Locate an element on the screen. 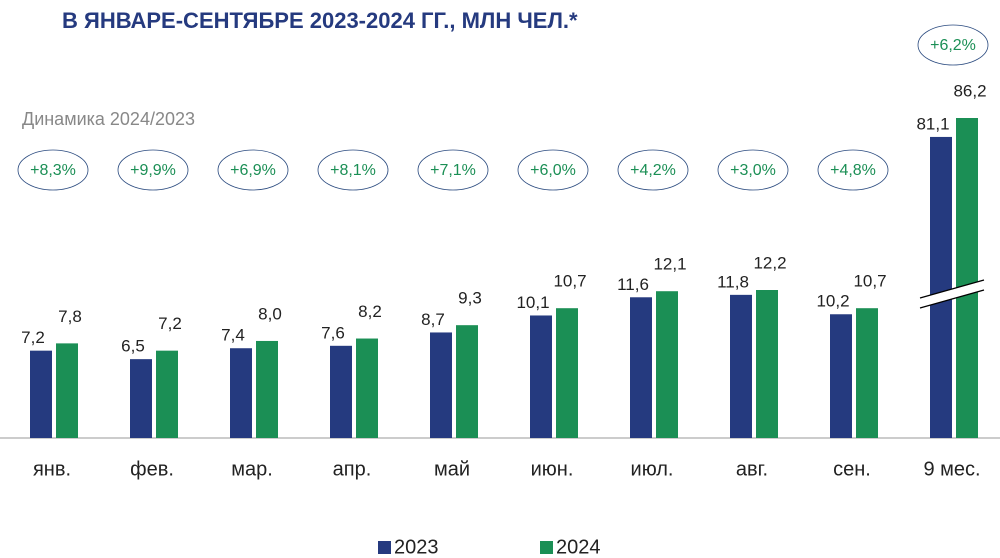 This screenshot has height=558, width=1000. value-label: 6,5 is located at coordinates (133, 346).